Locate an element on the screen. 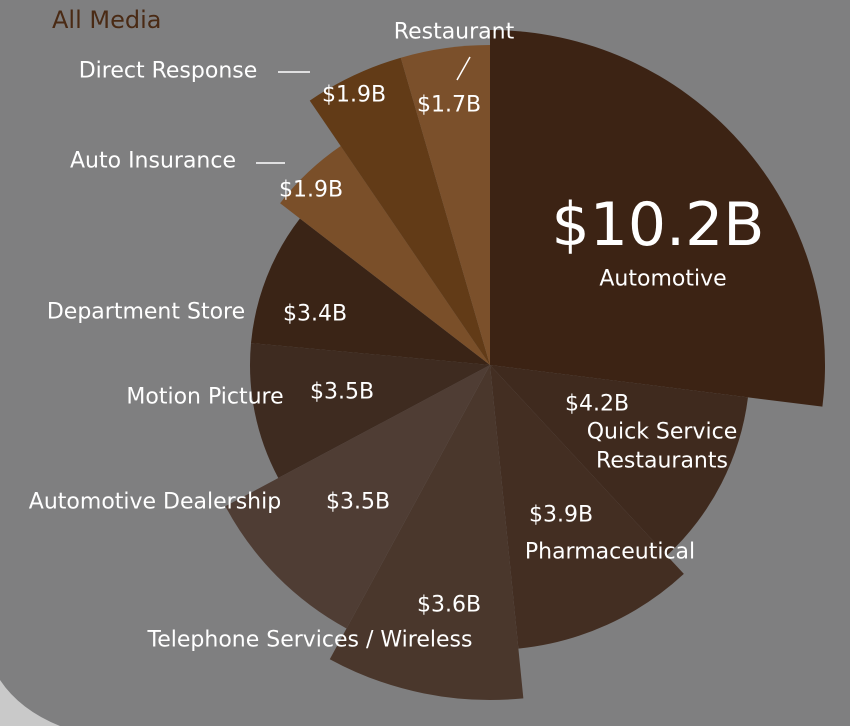  category-label: Direct Response is located at coordinates (168, 71).